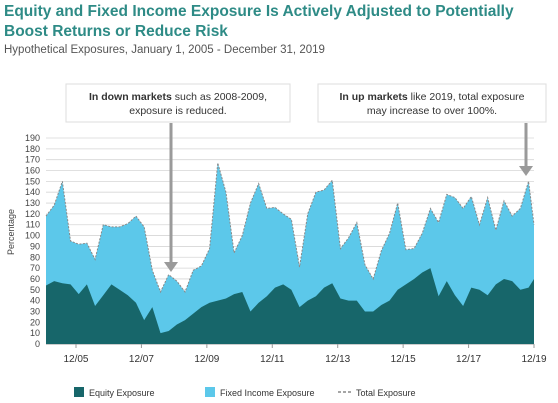 Image resolution: width=558 pixels, height=403 pixels. Describe the element at coordinates (337, 359) in the screenshot. I see `x-tick-label: 12/13` at that location.